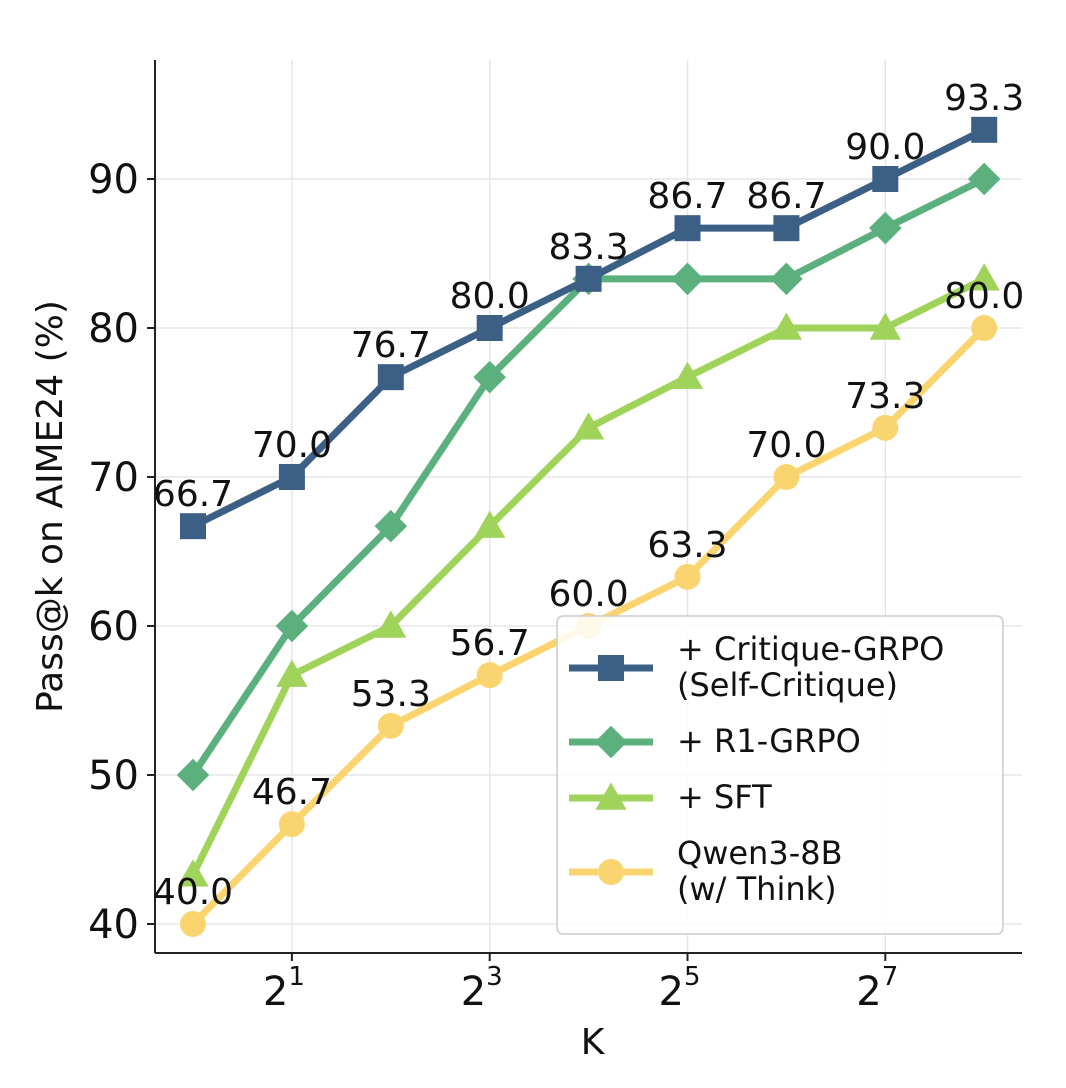 The height and width of the screenshot is (1088, 1066). I want to click on data-label: 66.7, so click(193, 494).